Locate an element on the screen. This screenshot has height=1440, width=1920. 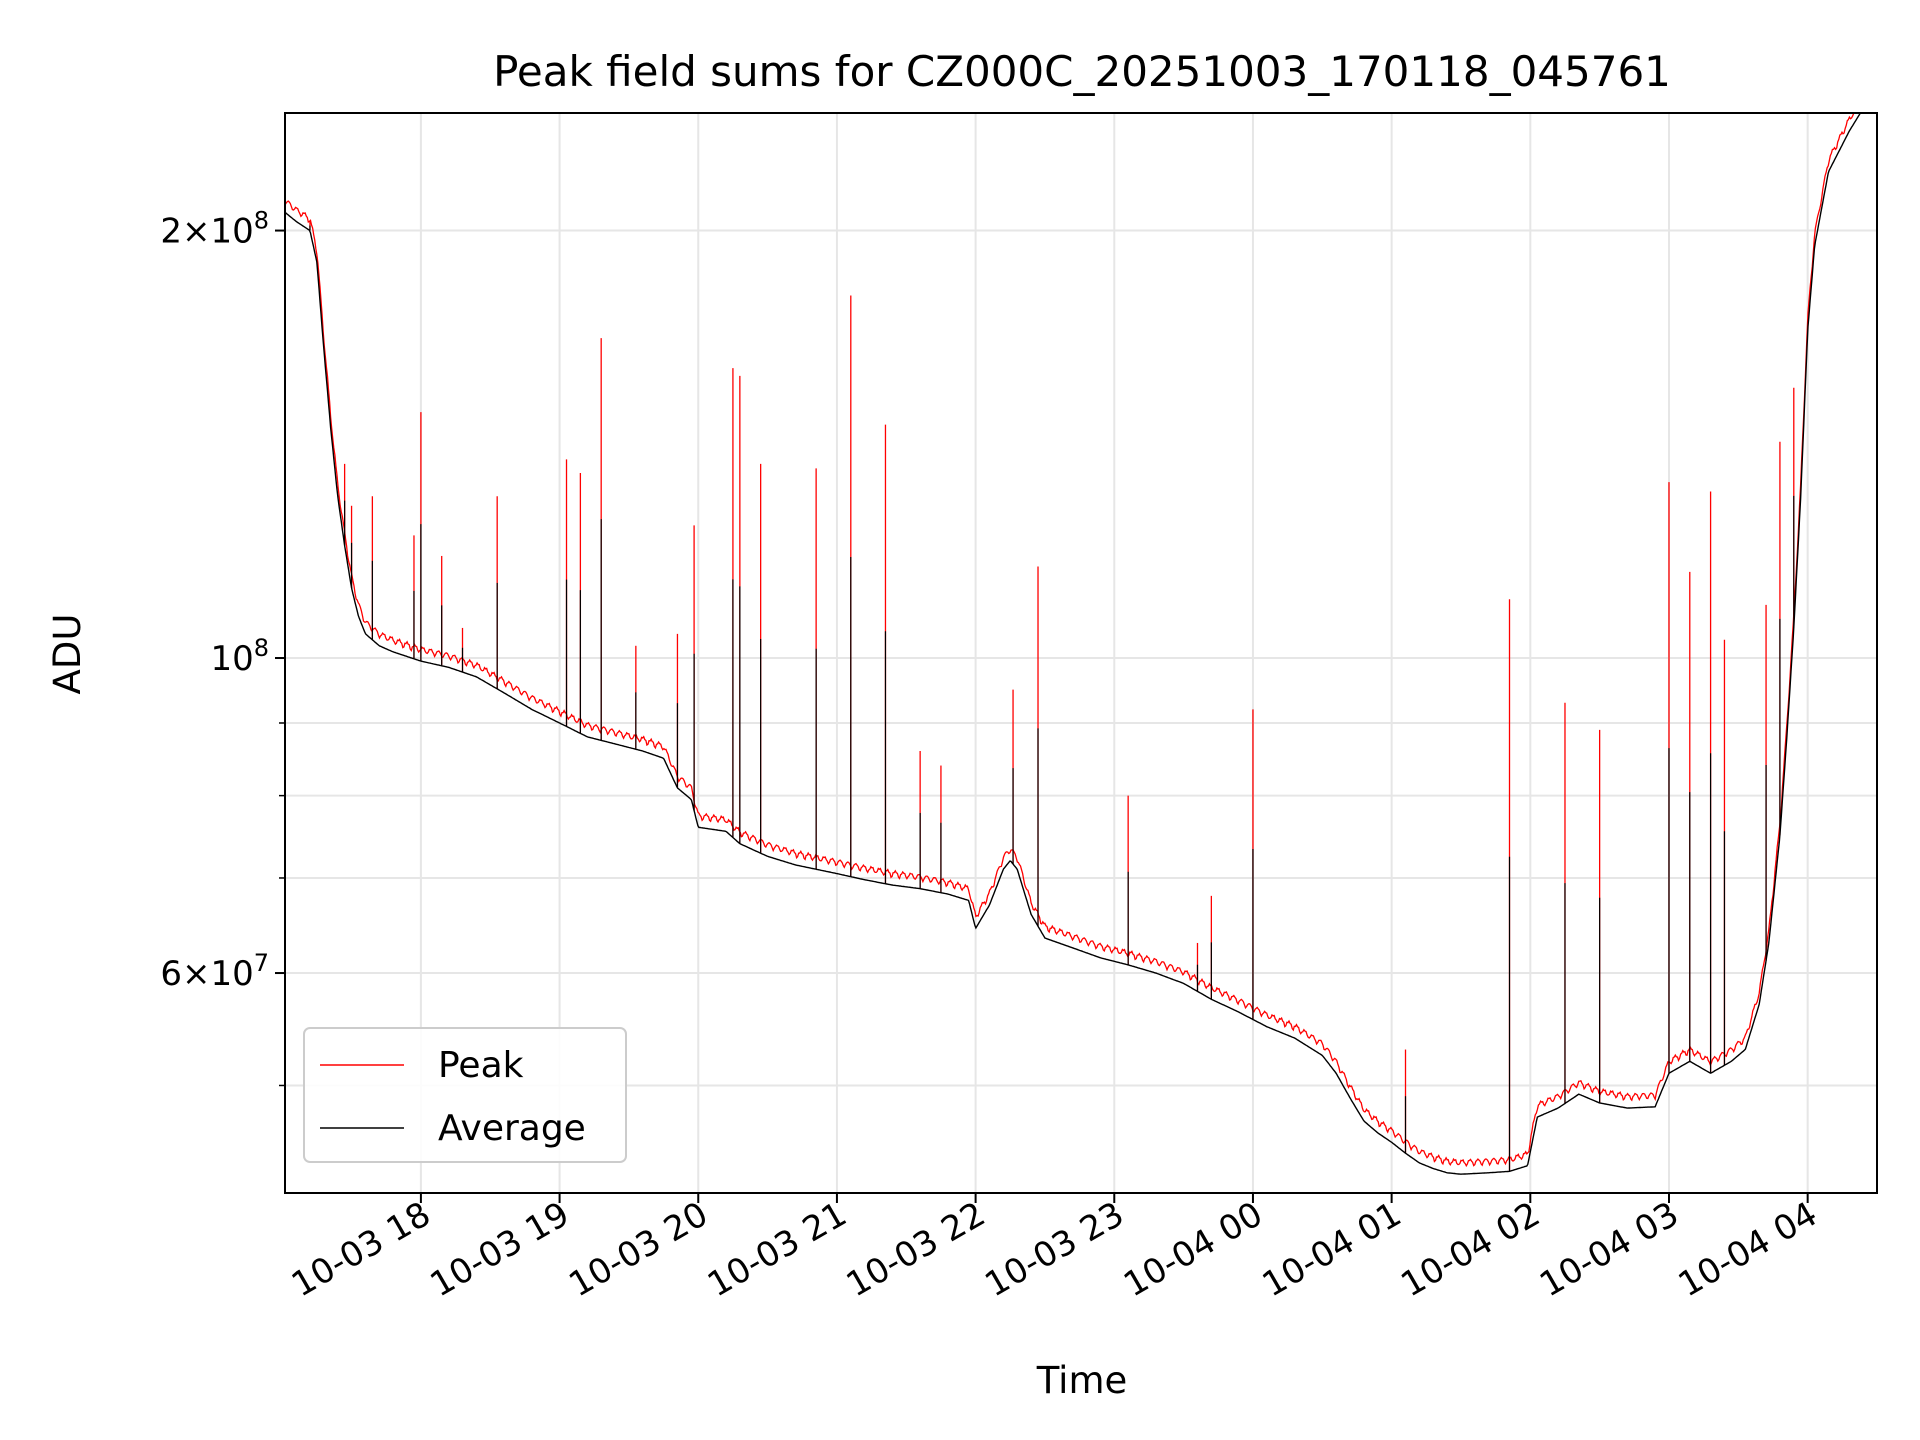
y-axis-label: ADU is located at coordinates (67, 654).